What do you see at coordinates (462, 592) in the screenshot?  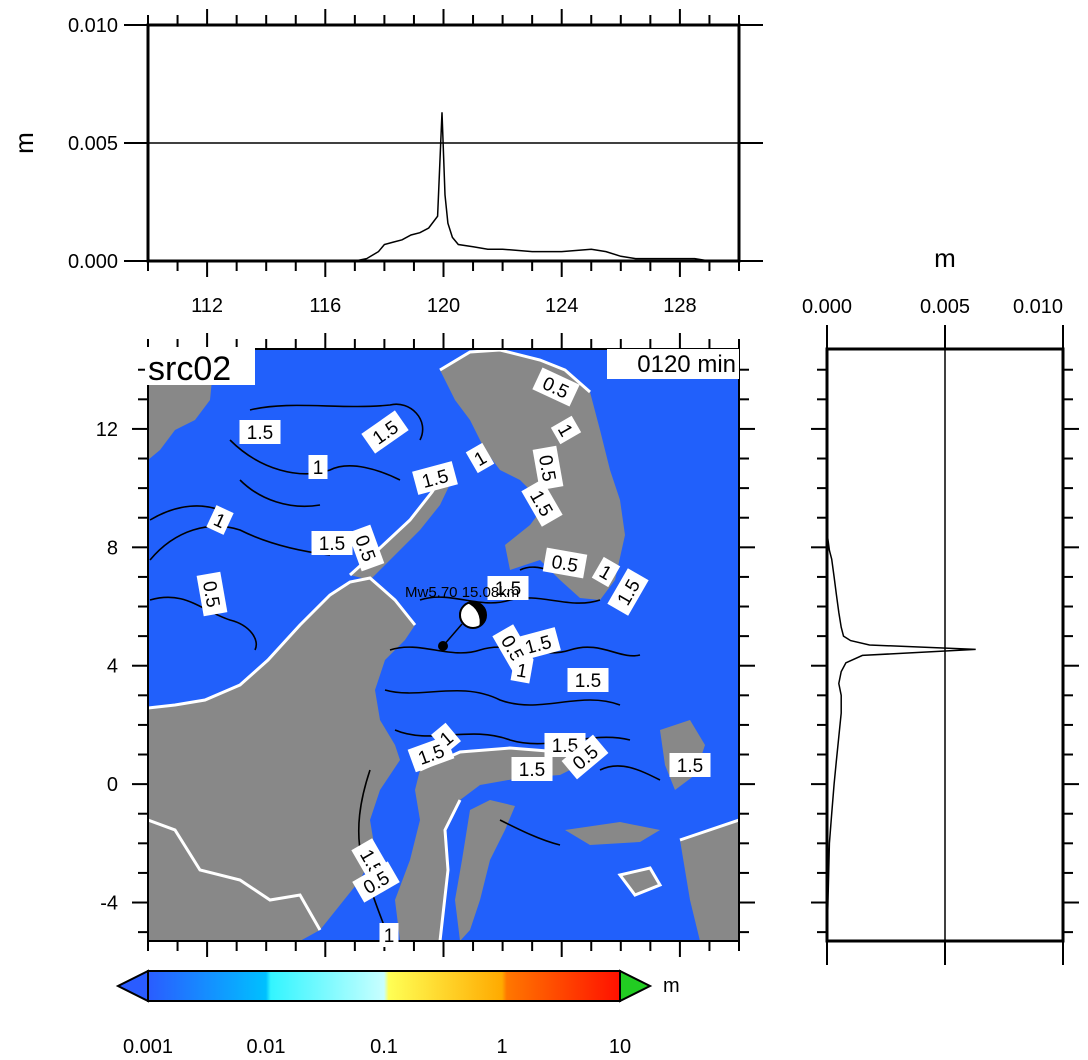 I see `event-label: Mw5.70 15.08km` at bounding box center [462, 592].